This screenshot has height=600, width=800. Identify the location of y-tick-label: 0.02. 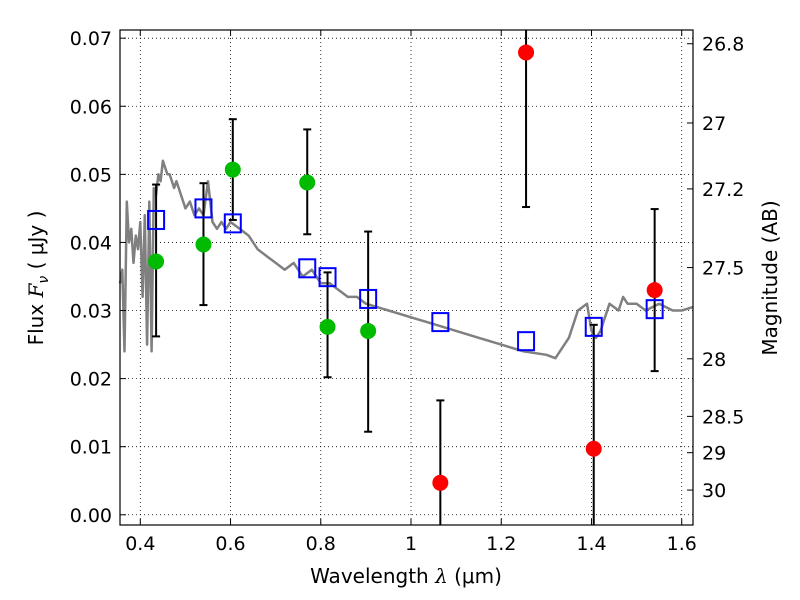
(91, 380).